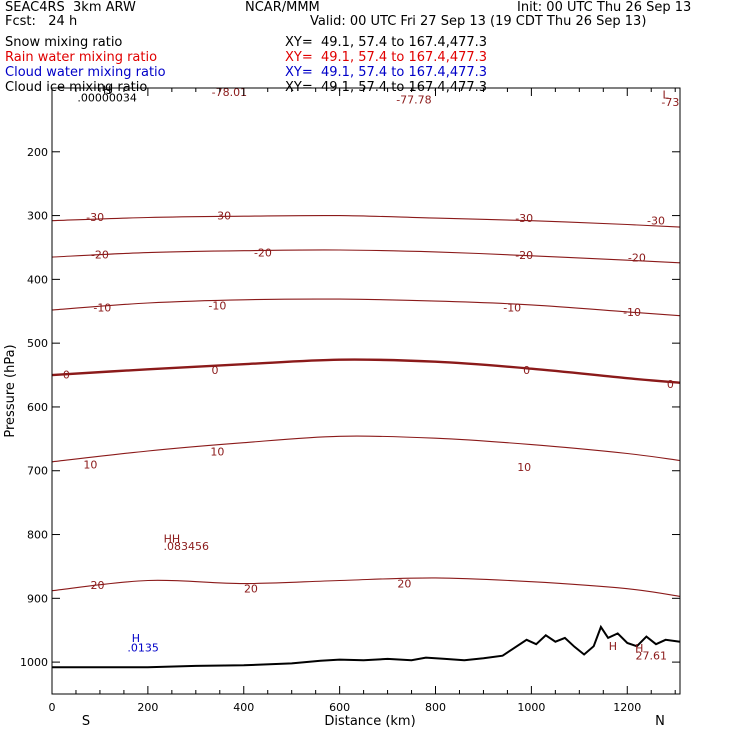  I want to click on isotherm--20, so click(366, 256).